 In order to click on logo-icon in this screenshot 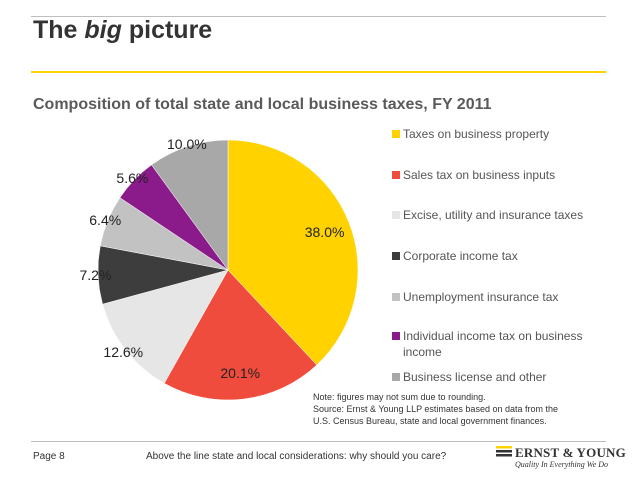, I will do `click(504, 451)`.